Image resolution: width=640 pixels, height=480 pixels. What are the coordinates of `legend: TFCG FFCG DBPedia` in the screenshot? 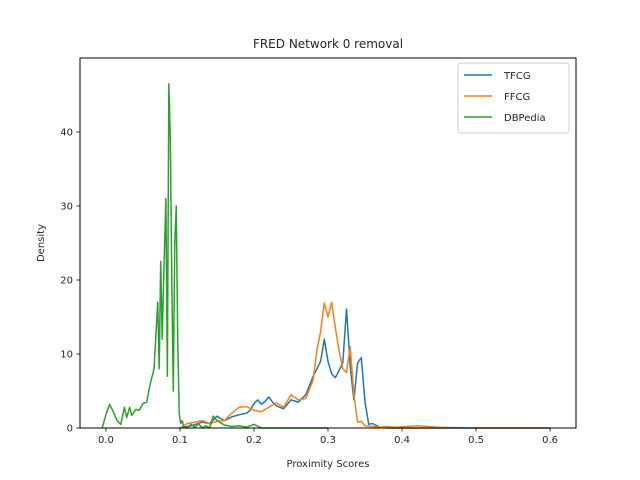 It's located at (513, 98).